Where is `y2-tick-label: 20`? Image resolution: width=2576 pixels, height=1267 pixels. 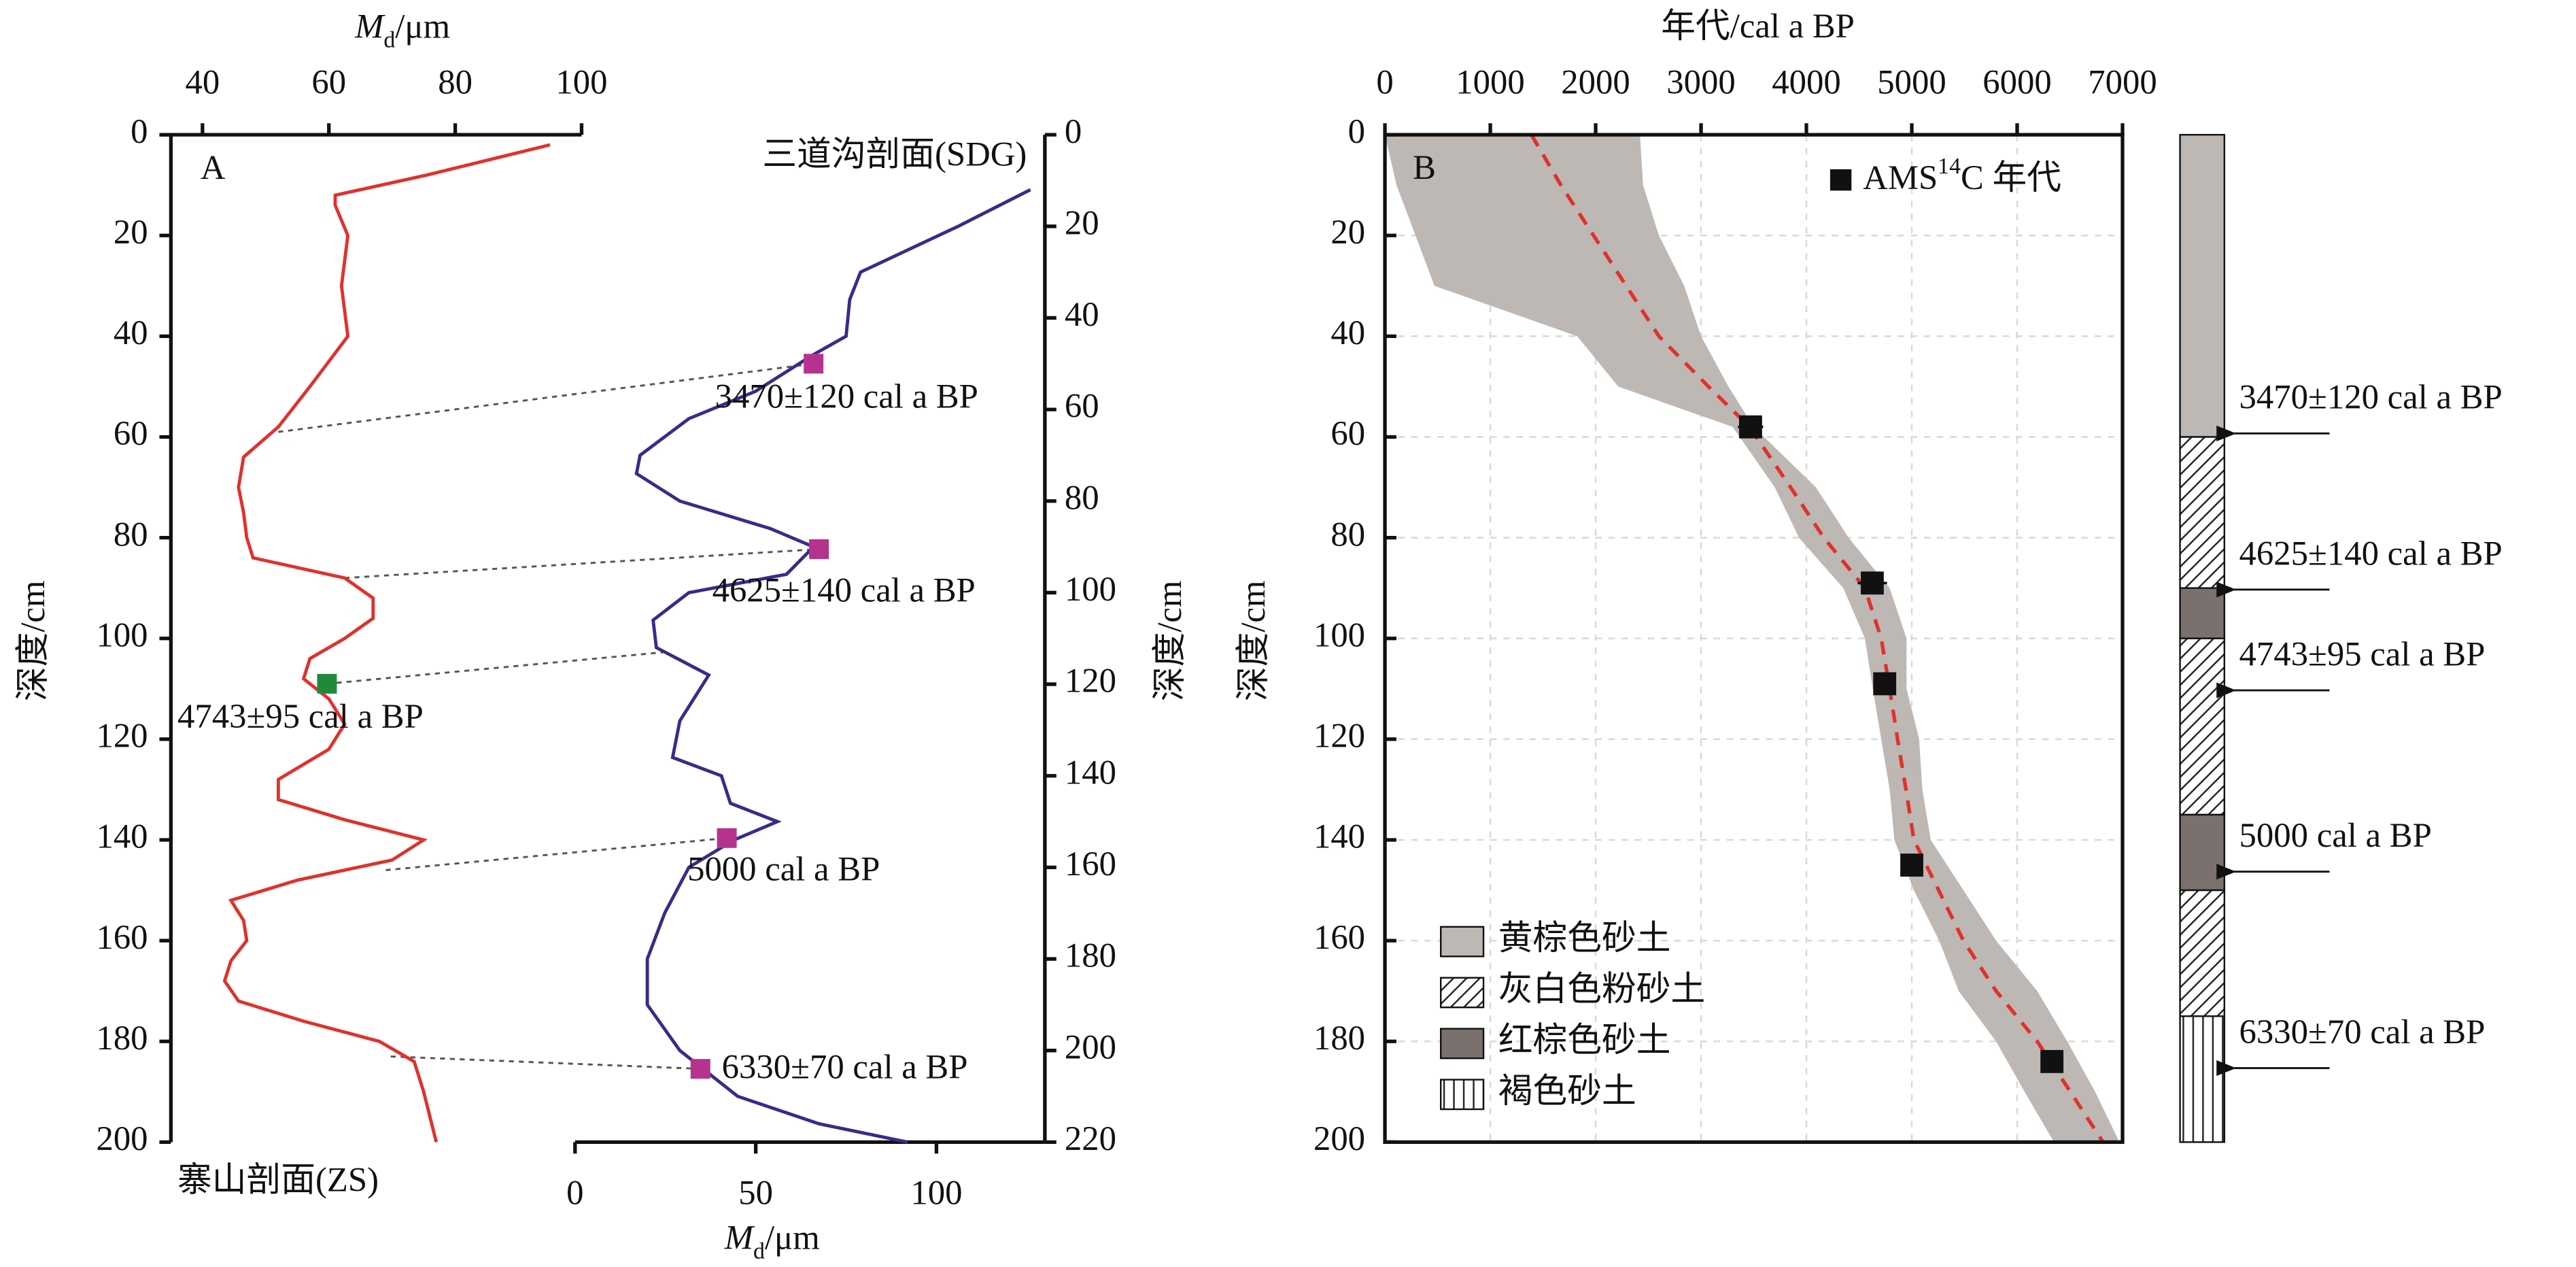 y2-tick-label: 20 is located at coordinates (1082, 222).